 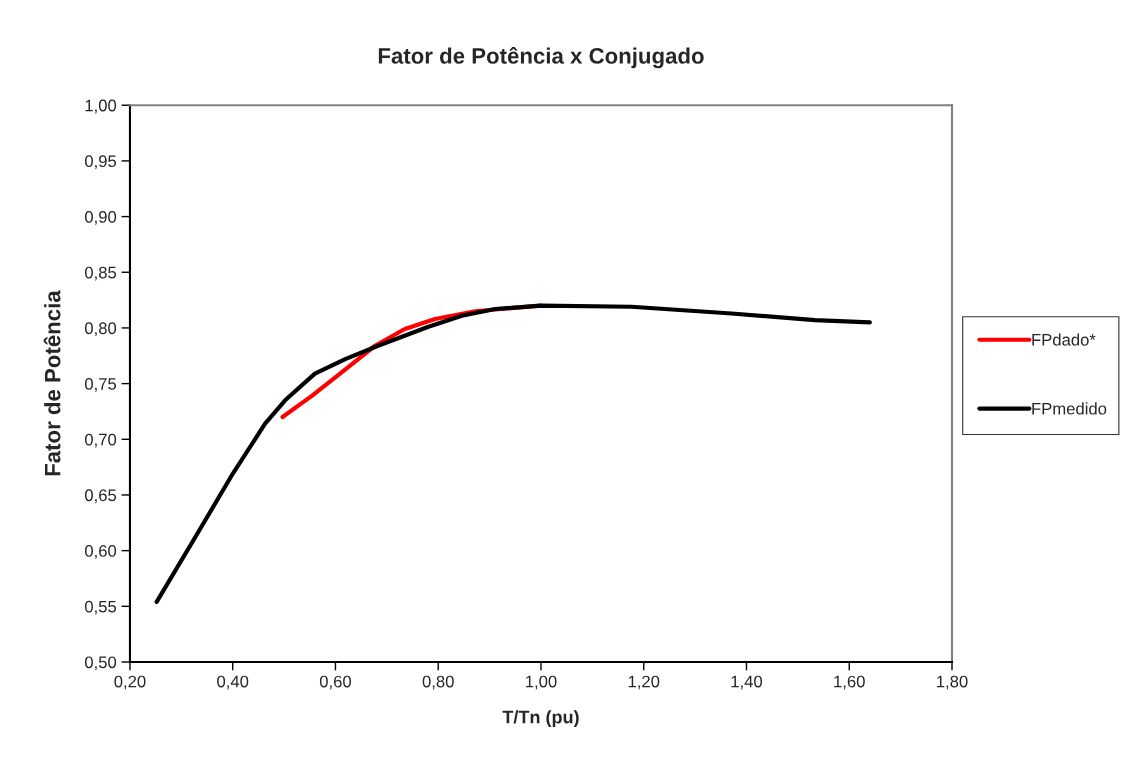 I want to click on x-tick-label: 1,20, so click(x=644, y=682).